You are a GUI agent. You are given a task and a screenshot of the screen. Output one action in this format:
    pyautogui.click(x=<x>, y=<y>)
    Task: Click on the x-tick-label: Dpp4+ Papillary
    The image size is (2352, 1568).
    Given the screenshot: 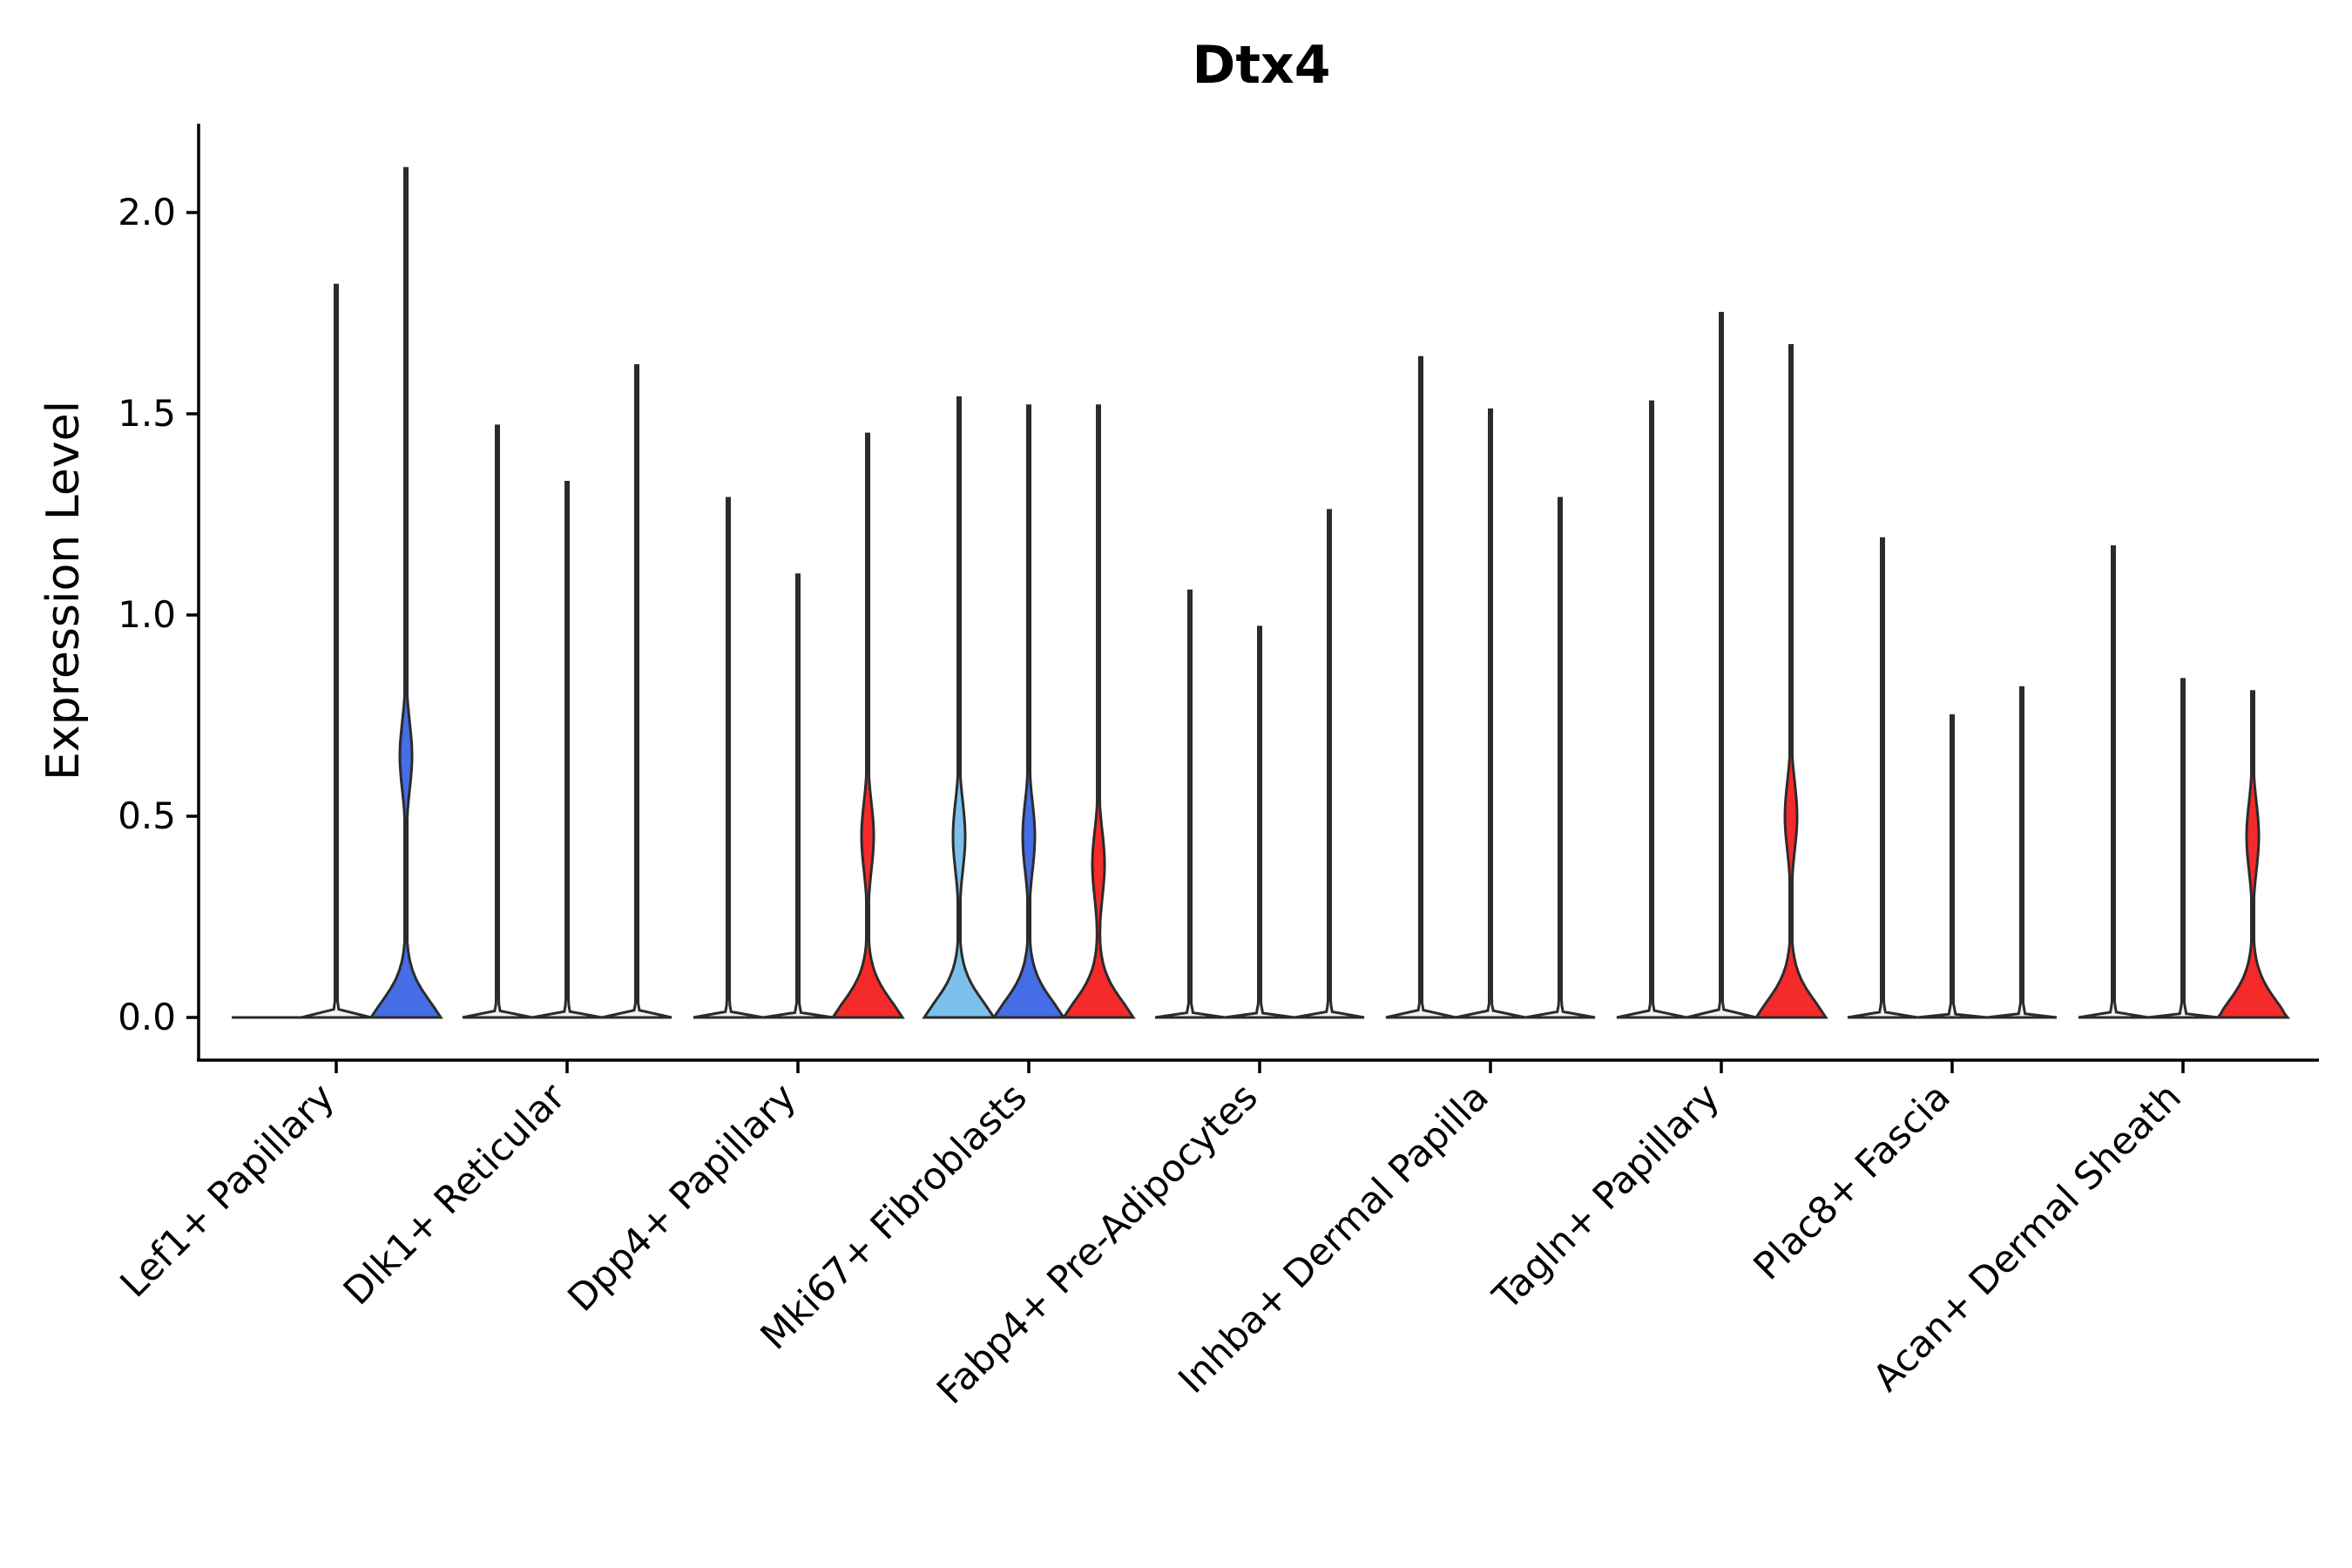 What is the action you would take?
    pyautogui.click(x=682, y=1197)
    